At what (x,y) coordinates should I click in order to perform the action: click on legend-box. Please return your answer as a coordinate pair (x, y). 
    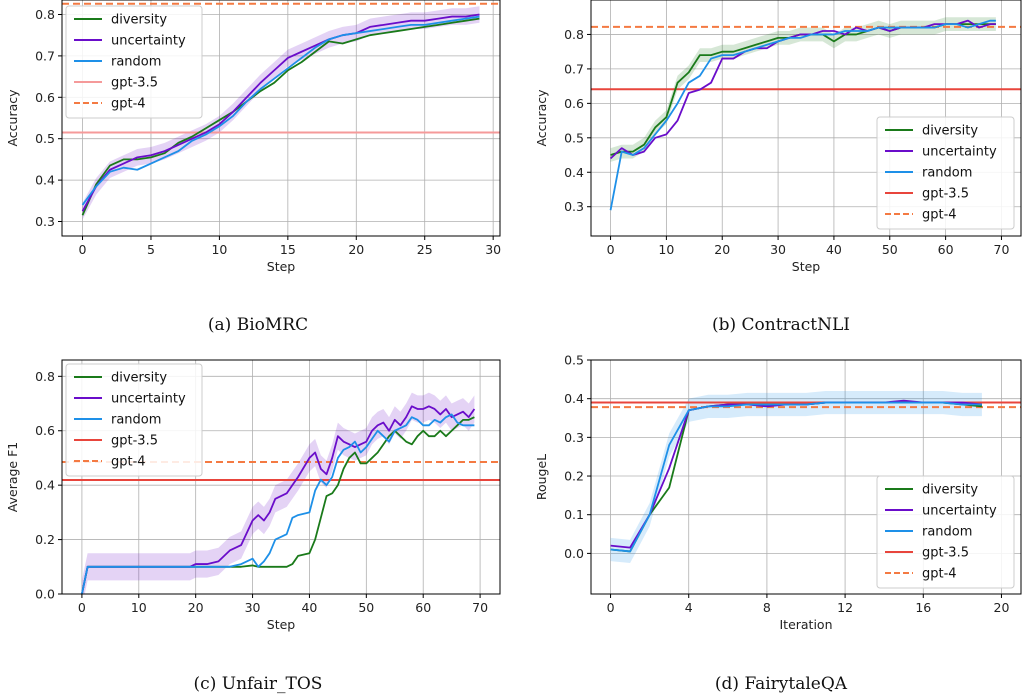
    Looking at the image, I should click on (134, 420).